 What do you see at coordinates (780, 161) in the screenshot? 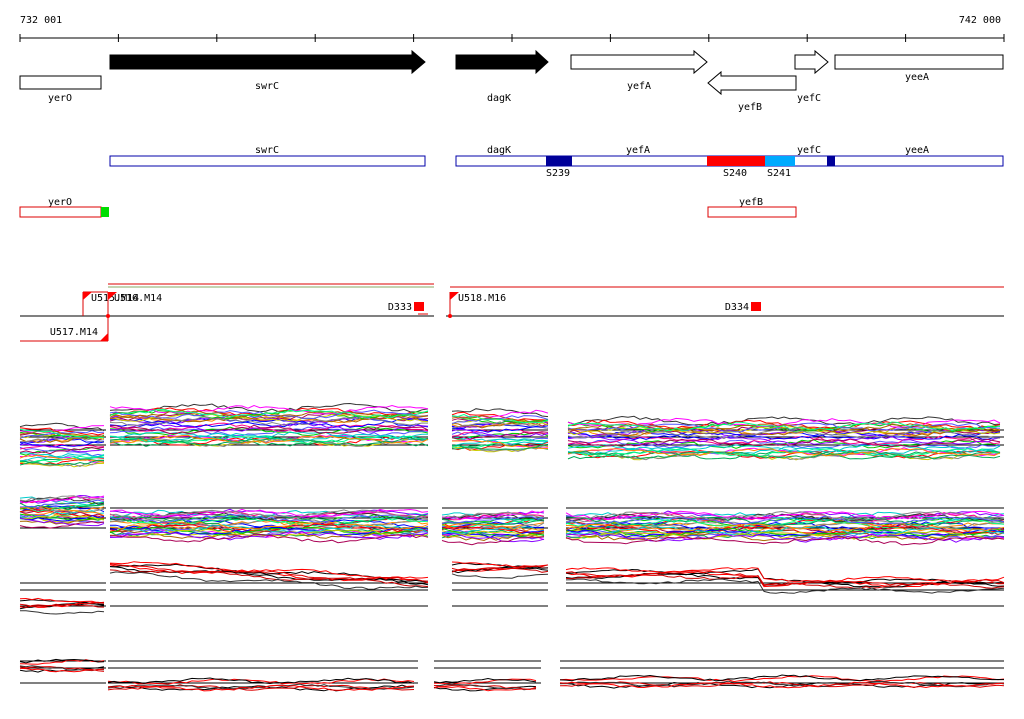
I see `block-S241` at bounding box center [780, 161].